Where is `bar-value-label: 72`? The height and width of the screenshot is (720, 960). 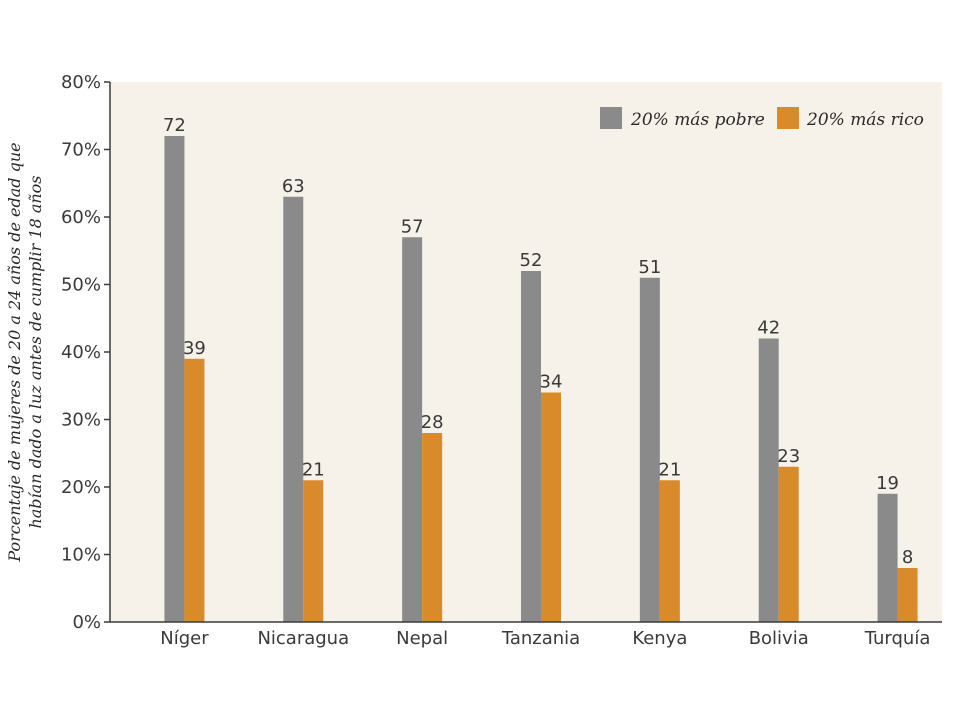
bar-value-label: 72 is located at coordinates (174, 125).